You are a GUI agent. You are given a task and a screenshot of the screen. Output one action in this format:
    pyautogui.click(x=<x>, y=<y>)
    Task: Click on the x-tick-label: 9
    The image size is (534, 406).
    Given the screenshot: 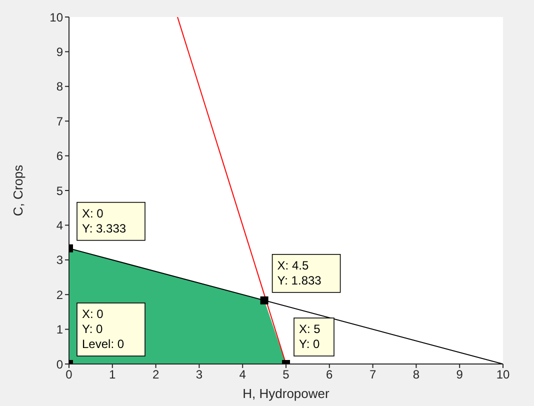 What is the action you would take?
    pyautogui.click(x=460, y=375)
    